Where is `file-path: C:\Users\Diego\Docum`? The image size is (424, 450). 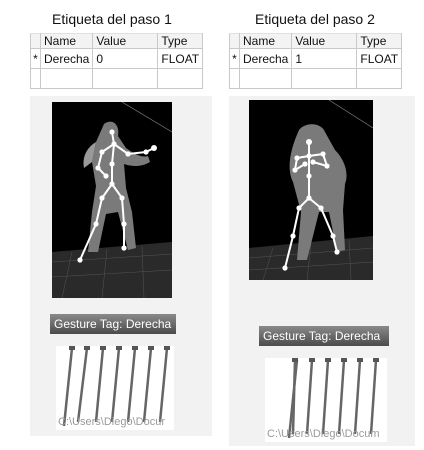 file-path: C:\Users\Diego\Docum is located at coordinates (323, 434).